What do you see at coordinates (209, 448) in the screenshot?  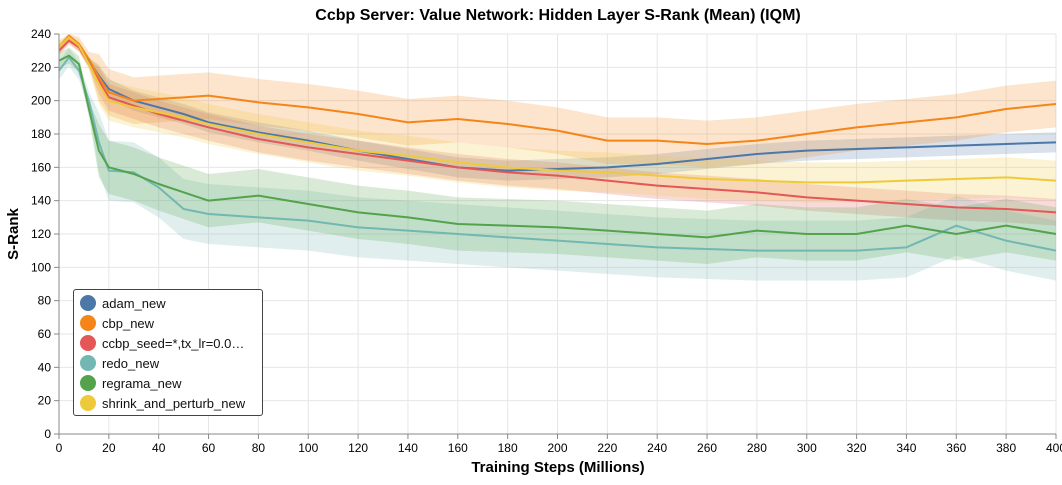 I see `x-tick-label: 60` at bounding box center [209, 448].